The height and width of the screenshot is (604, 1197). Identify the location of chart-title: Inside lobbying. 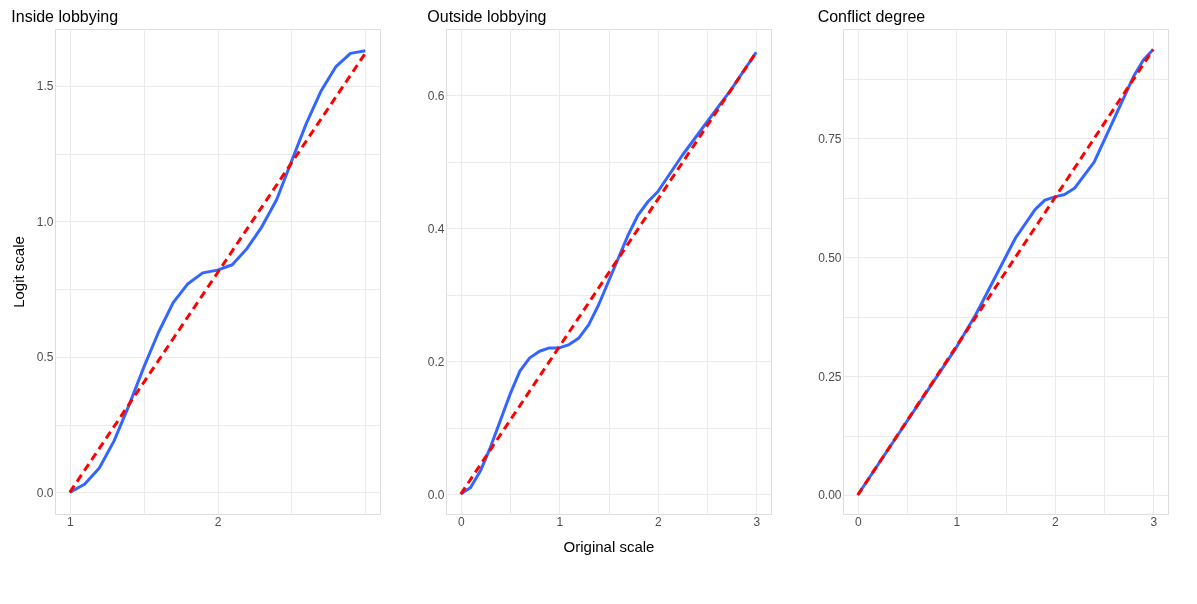
(65, 16).